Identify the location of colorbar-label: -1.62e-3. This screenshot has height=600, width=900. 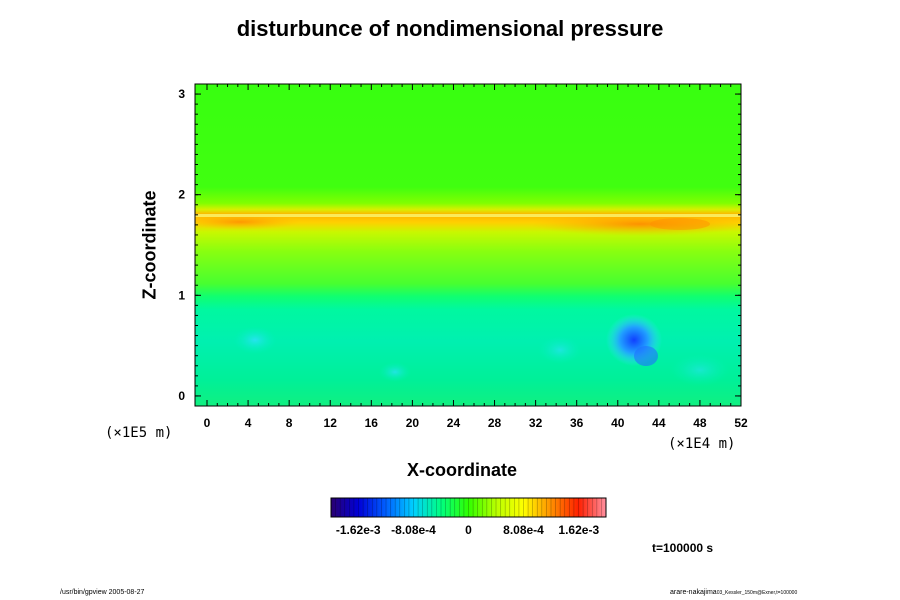
(358, 530).